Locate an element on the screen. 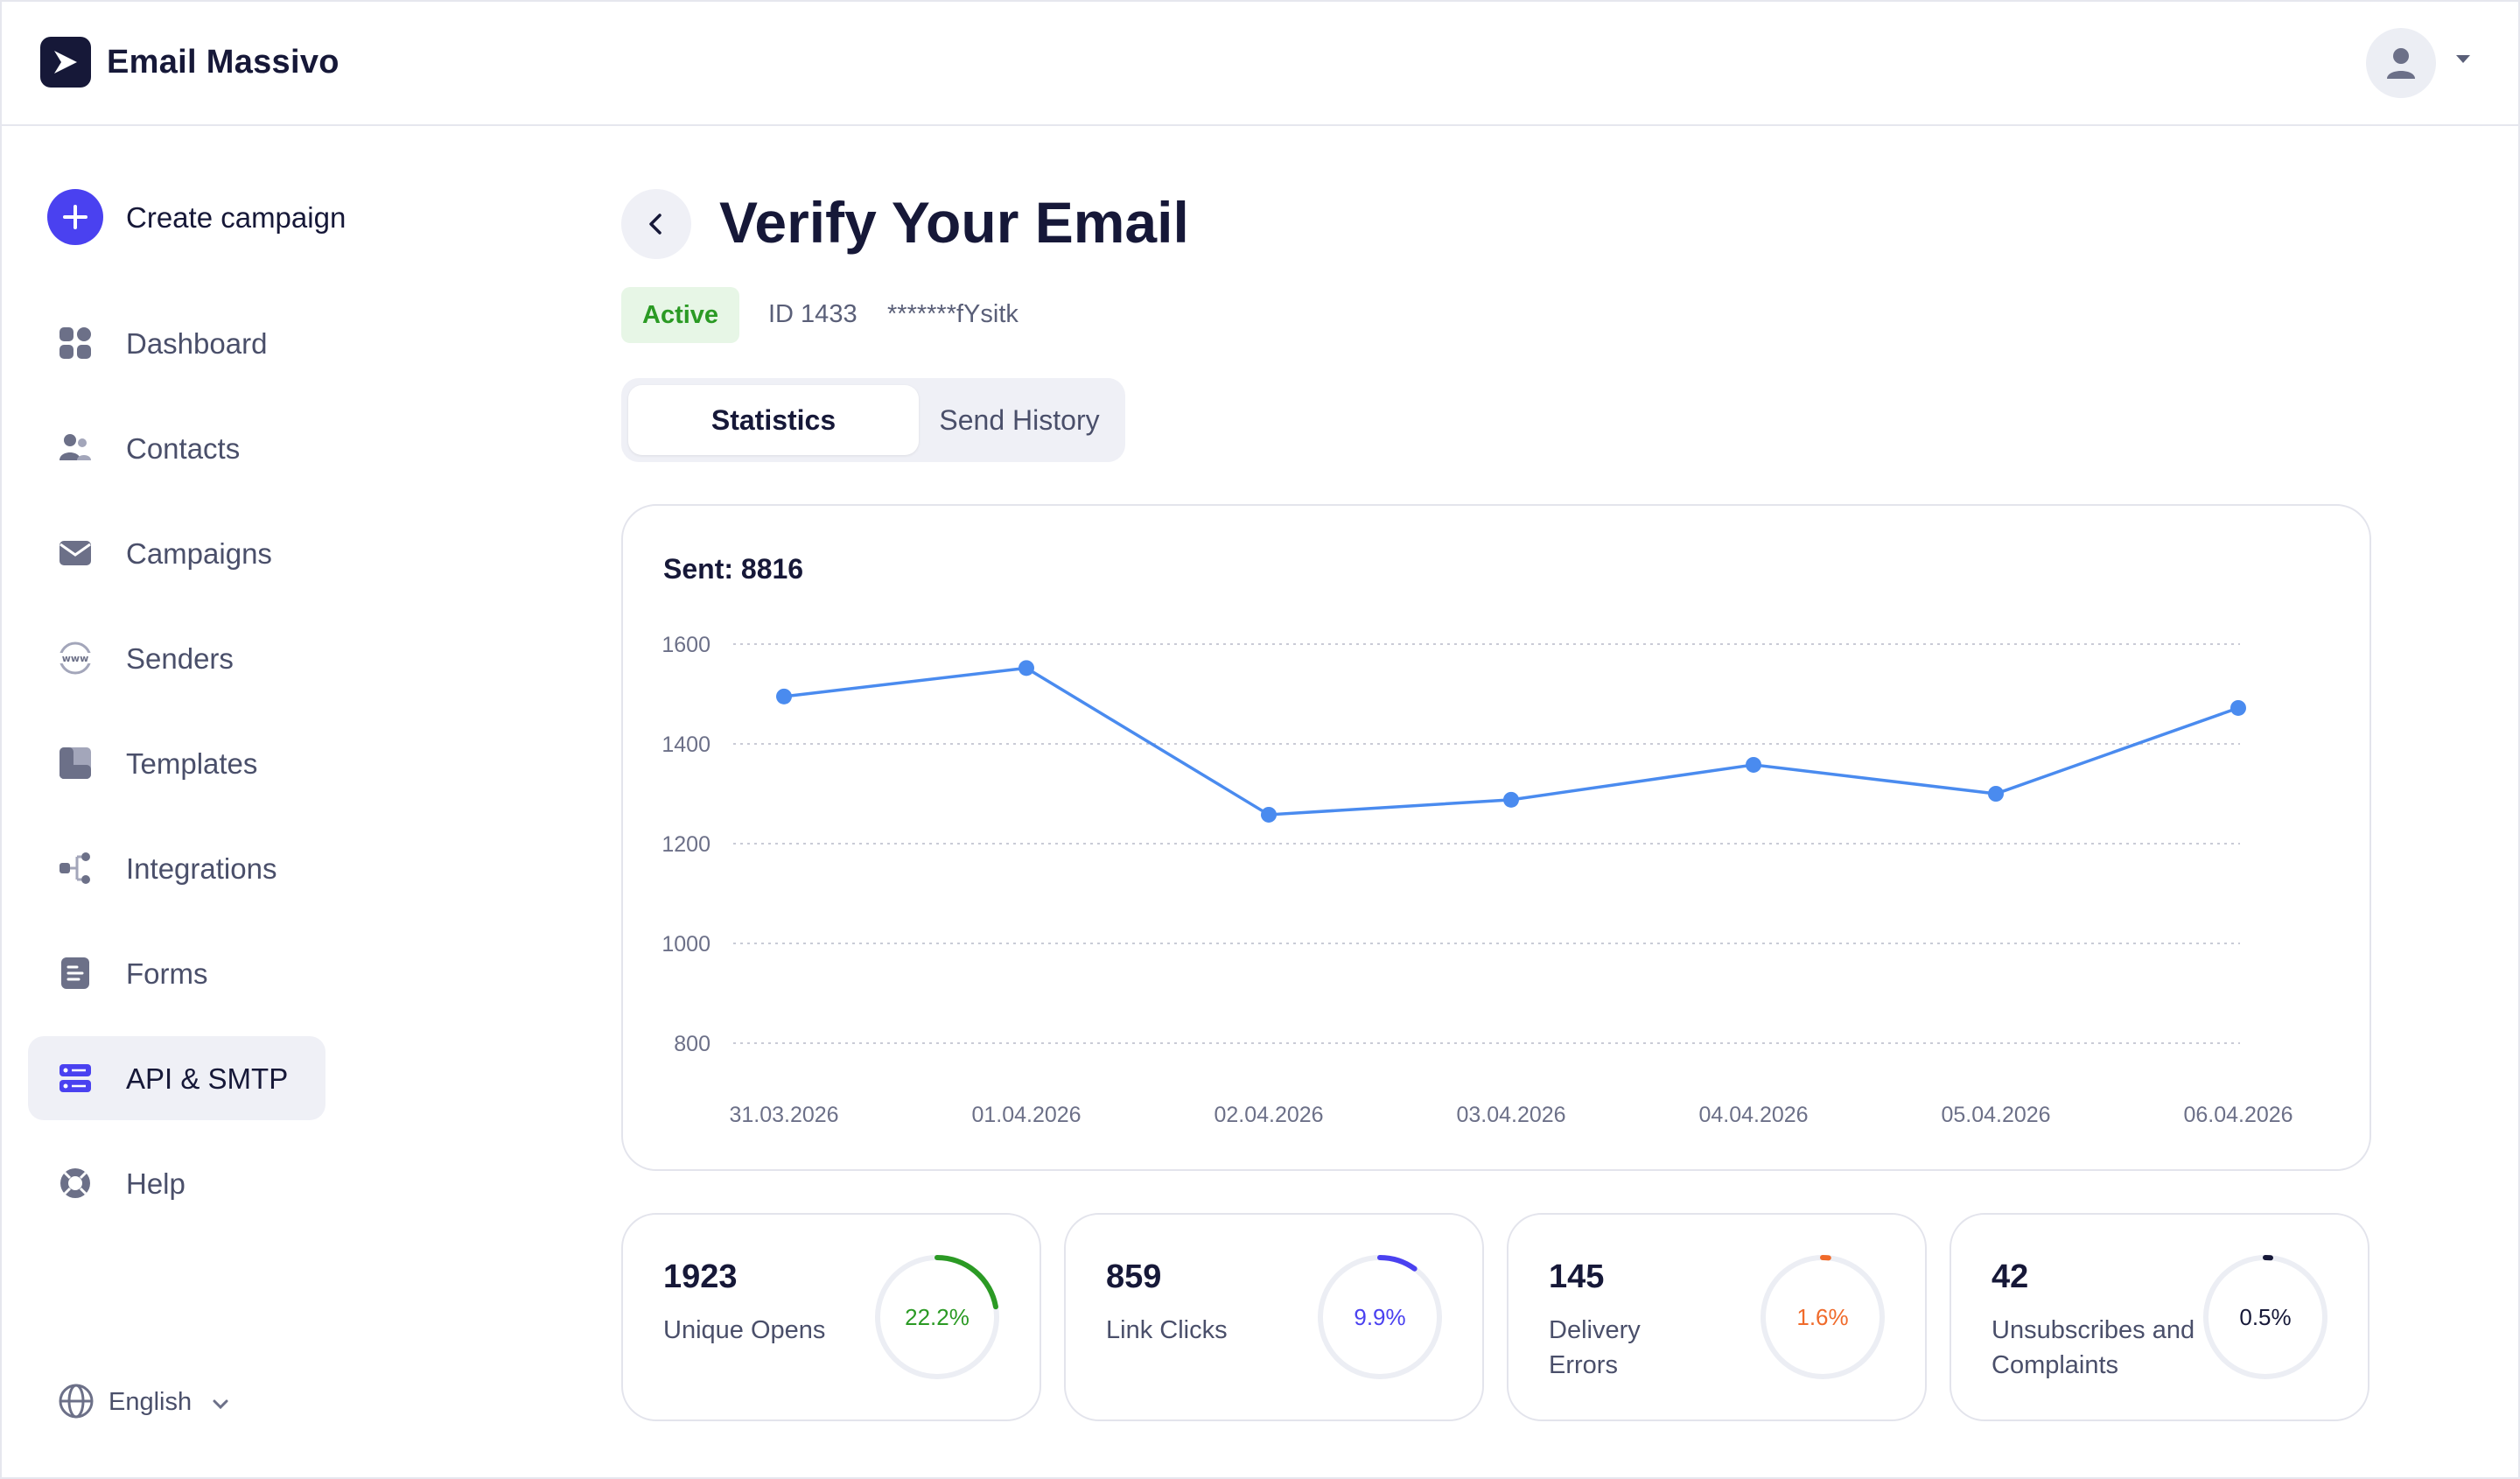  language-selector: English is located at coordinates (154, 1402).